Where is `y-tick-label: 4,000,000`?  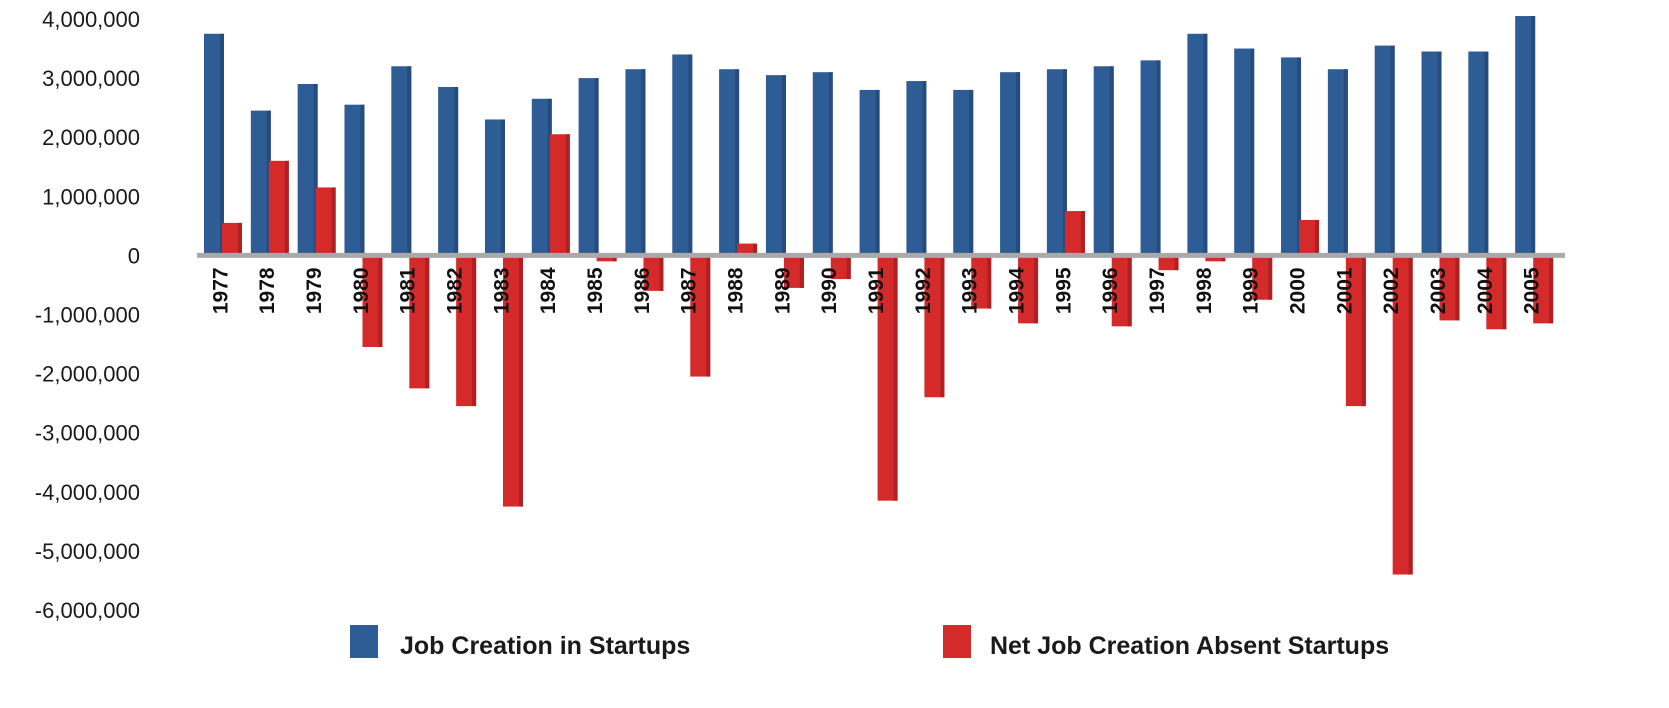
y-tick-label: 4,000,000 is located at coordinates (91, 19).